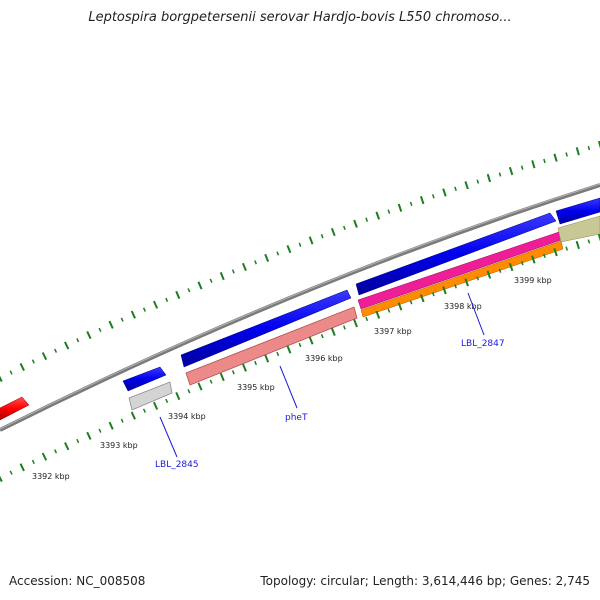 The image size is (600, 600). What do you see at coordinates (187, 416) in the screenshot?
I see `scale-label-3394: 3394 kbp` at bounding box center [187, 416].